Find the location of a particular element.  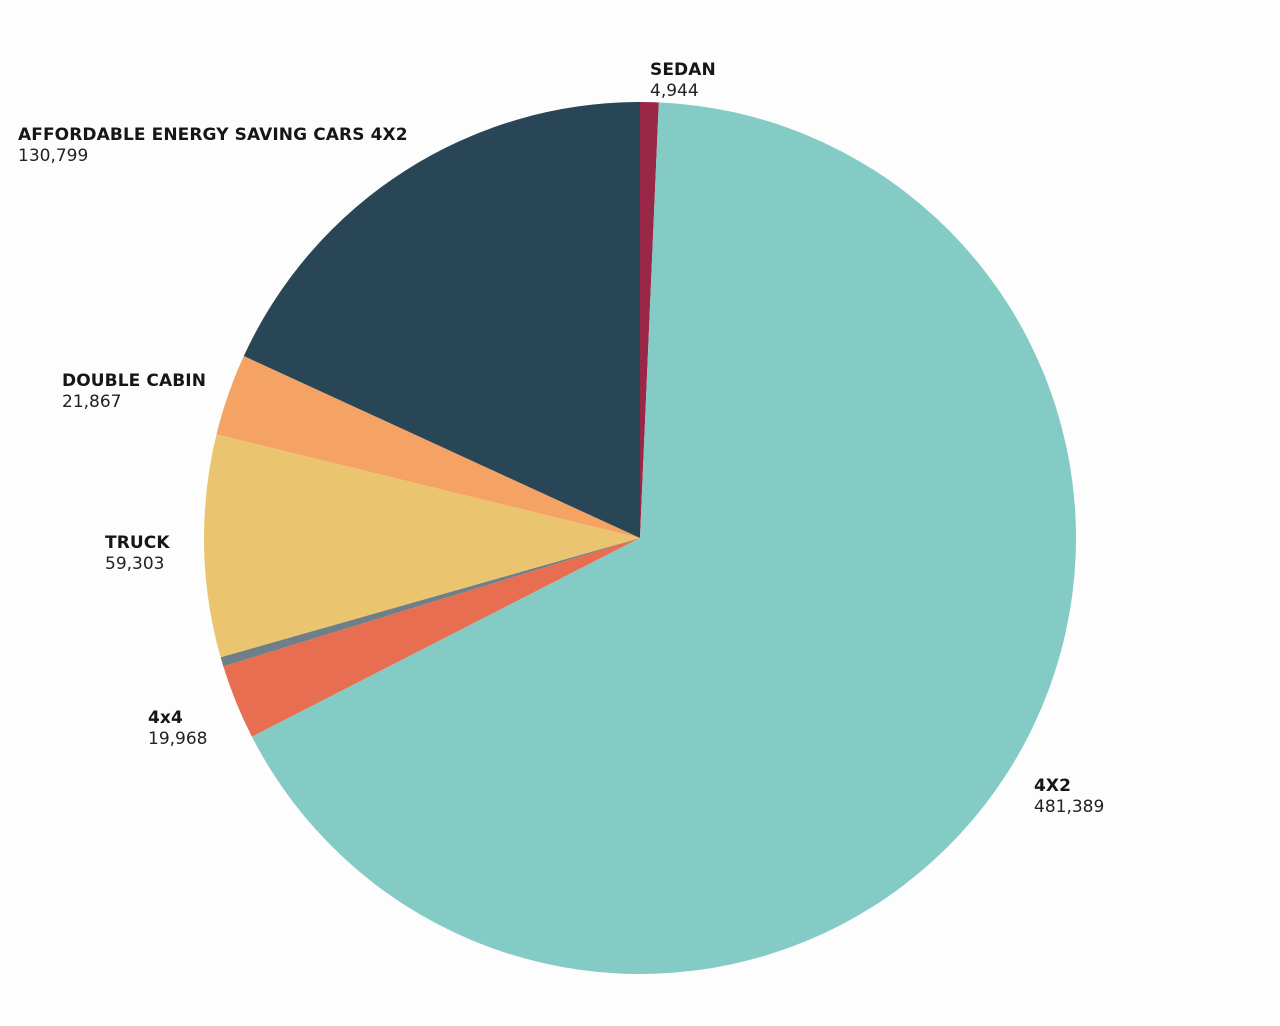

pie-slice-other is located at coordinates (430, 602).